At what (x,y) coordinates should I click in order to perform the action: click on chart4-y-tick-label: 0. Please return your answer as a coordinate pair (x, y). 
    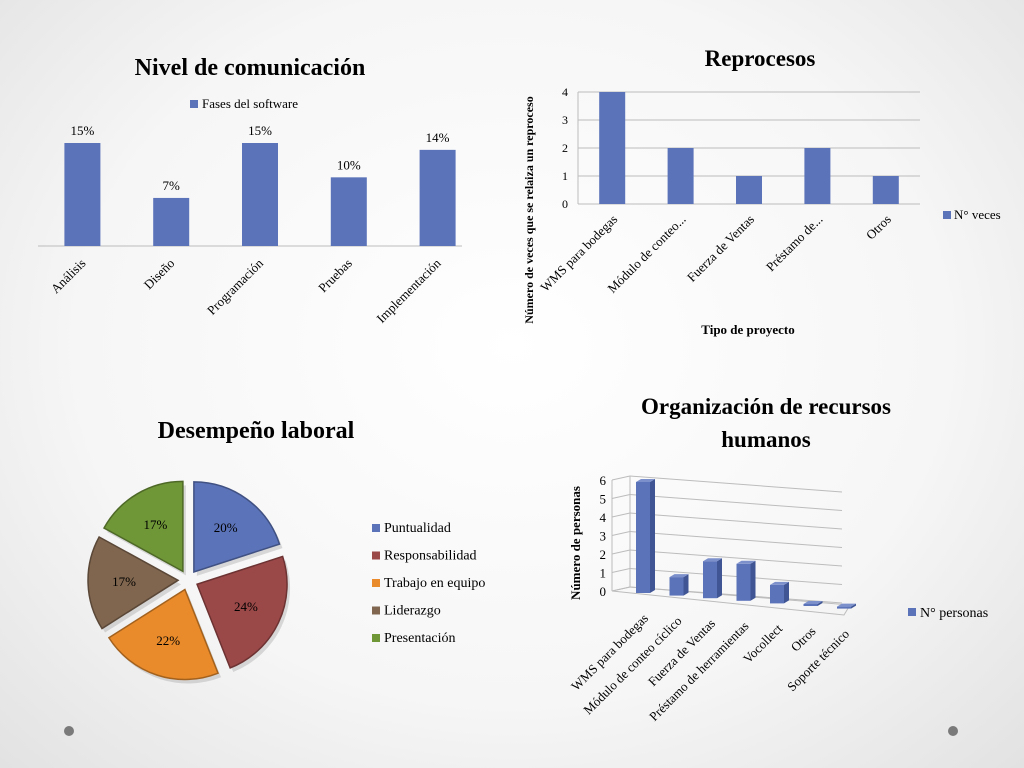
    Looking at the image, I should click on (603, 591).